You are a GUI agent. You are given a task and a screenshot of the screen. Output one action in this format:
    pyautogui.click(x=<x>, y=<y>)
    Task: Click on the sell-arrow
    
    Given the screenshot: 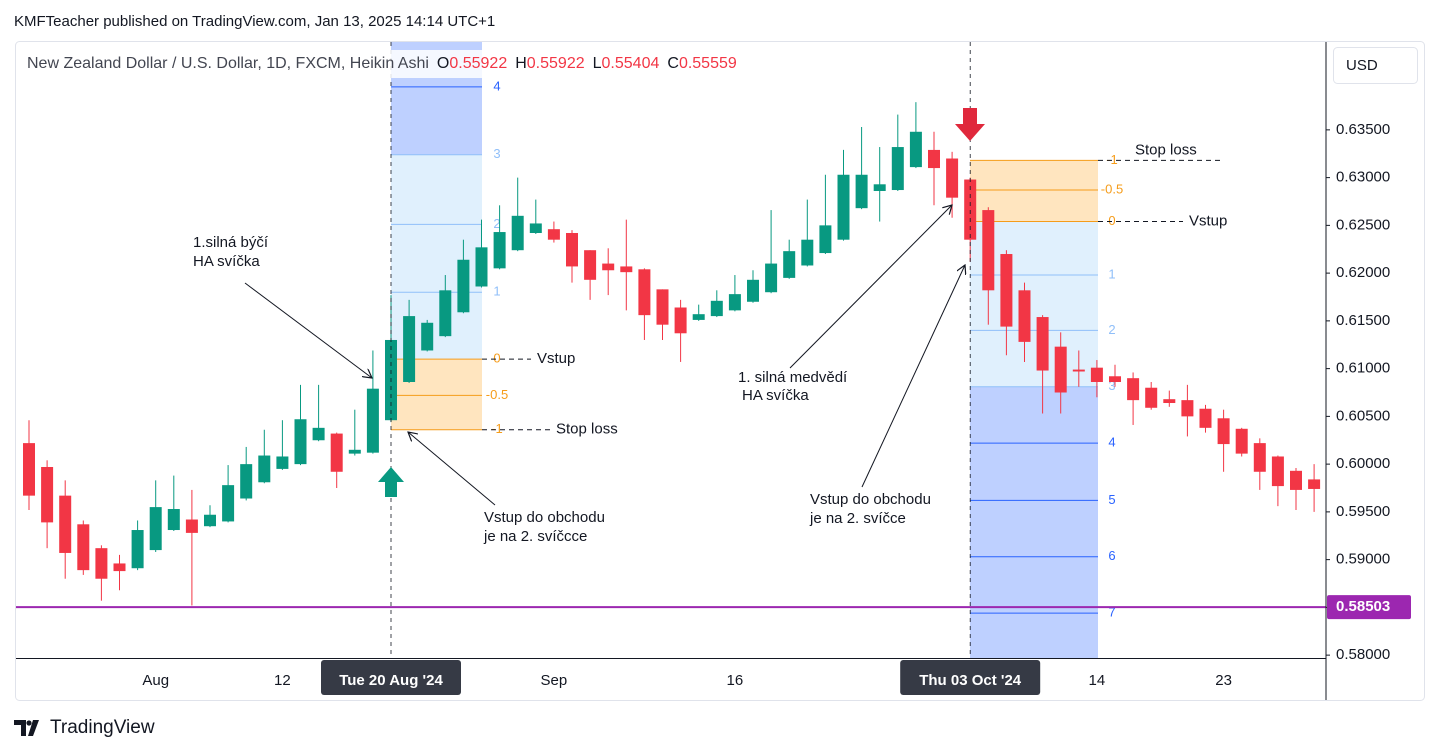 What is the action you would take?
    pyautogui.click(x=970, y=124)
    